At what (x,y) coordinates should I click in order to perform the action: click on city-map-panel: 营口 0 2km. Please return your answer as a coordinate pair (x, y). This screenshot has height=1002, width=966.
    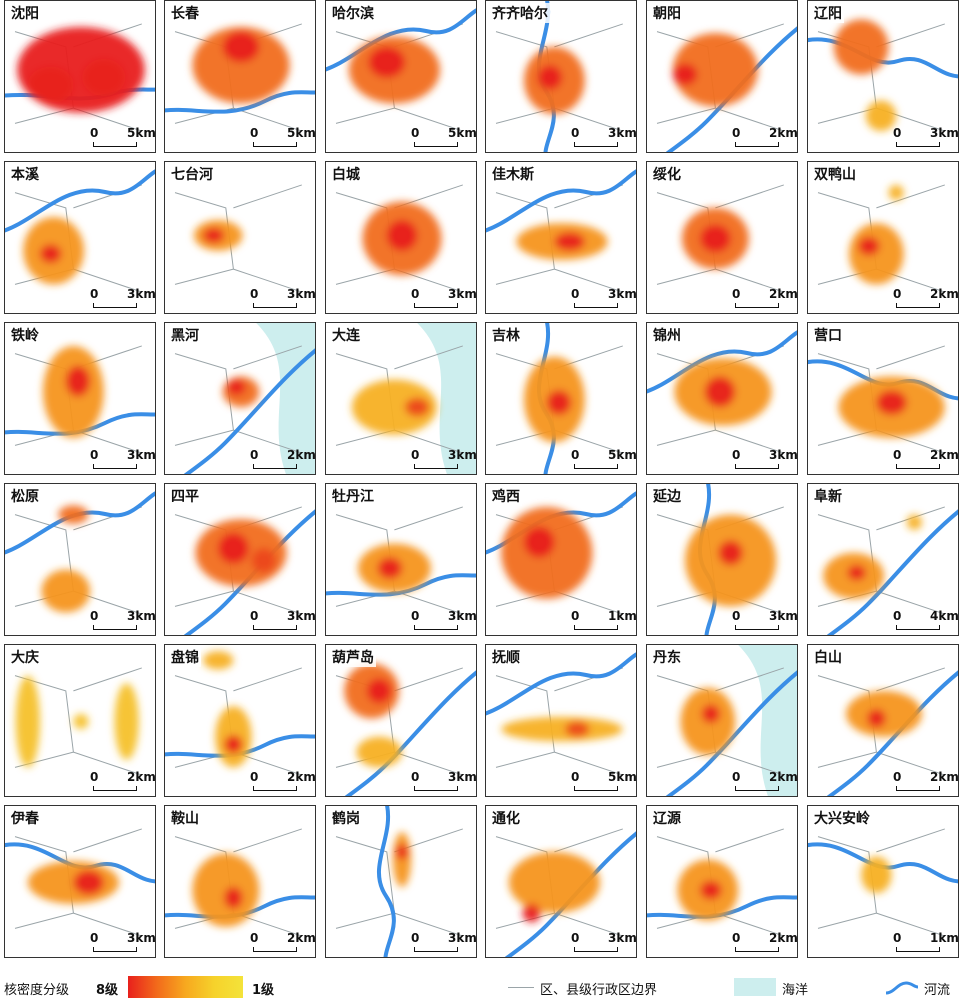
    Looking at the image, I should click on (883, 398).